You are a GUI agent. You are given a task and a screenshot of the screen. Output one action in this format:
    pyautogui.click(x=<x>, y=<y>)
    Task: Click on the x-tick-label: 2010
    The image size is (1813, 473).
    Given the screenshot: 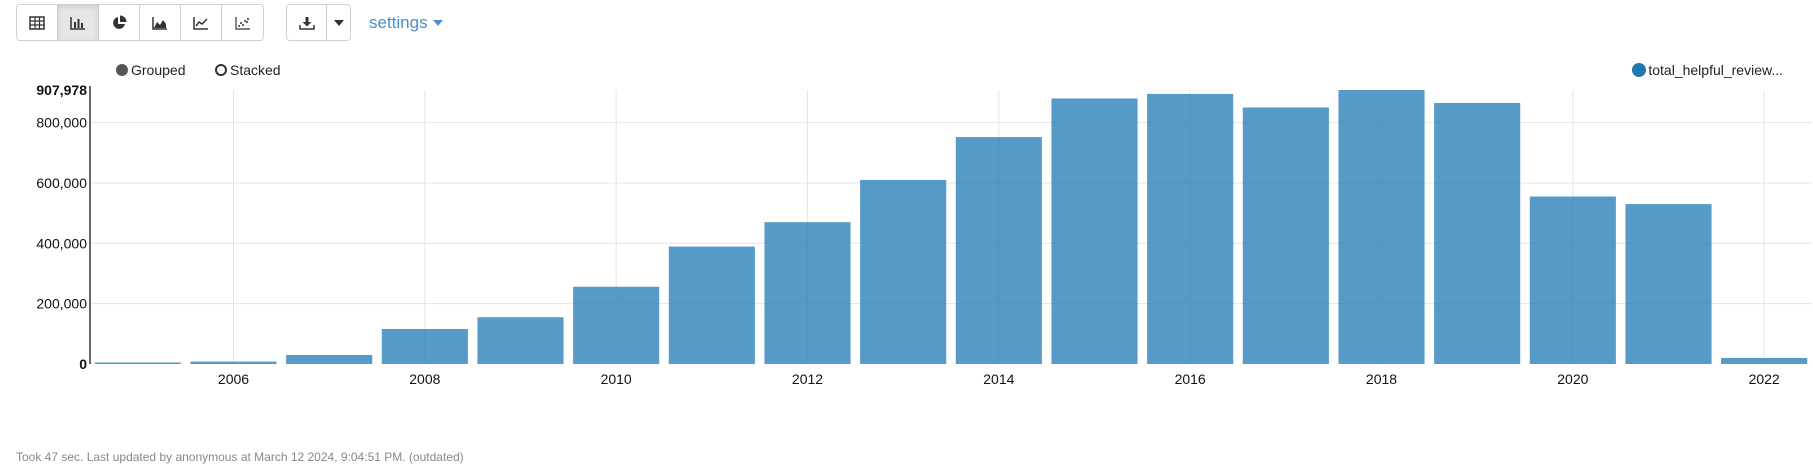 What is the action you would take?
    pyautogui.click(x=616, y=379)
    